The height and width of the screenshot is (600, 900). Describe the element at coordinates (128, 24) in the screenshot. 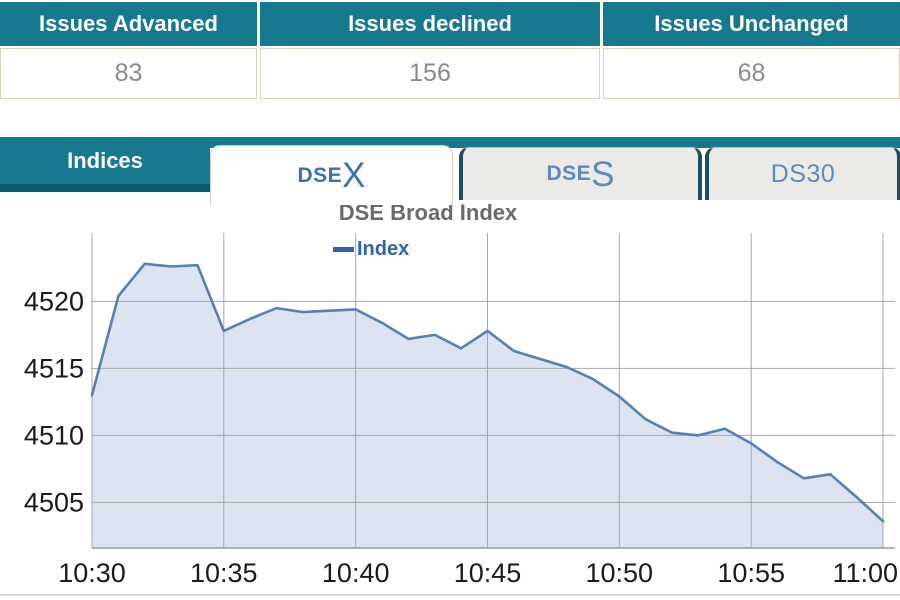

I see `column-header-advanced: Issues Advanced` at that location.